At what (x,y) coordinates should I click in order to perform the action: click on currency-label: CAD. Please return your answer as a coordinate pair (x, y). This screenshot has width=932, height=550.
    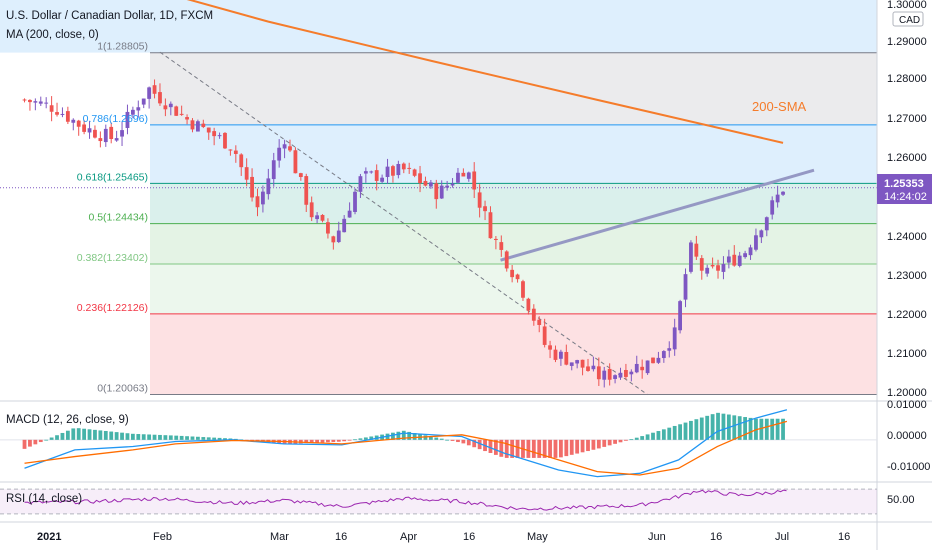
    Looking at the image, I should click on (909, 20).